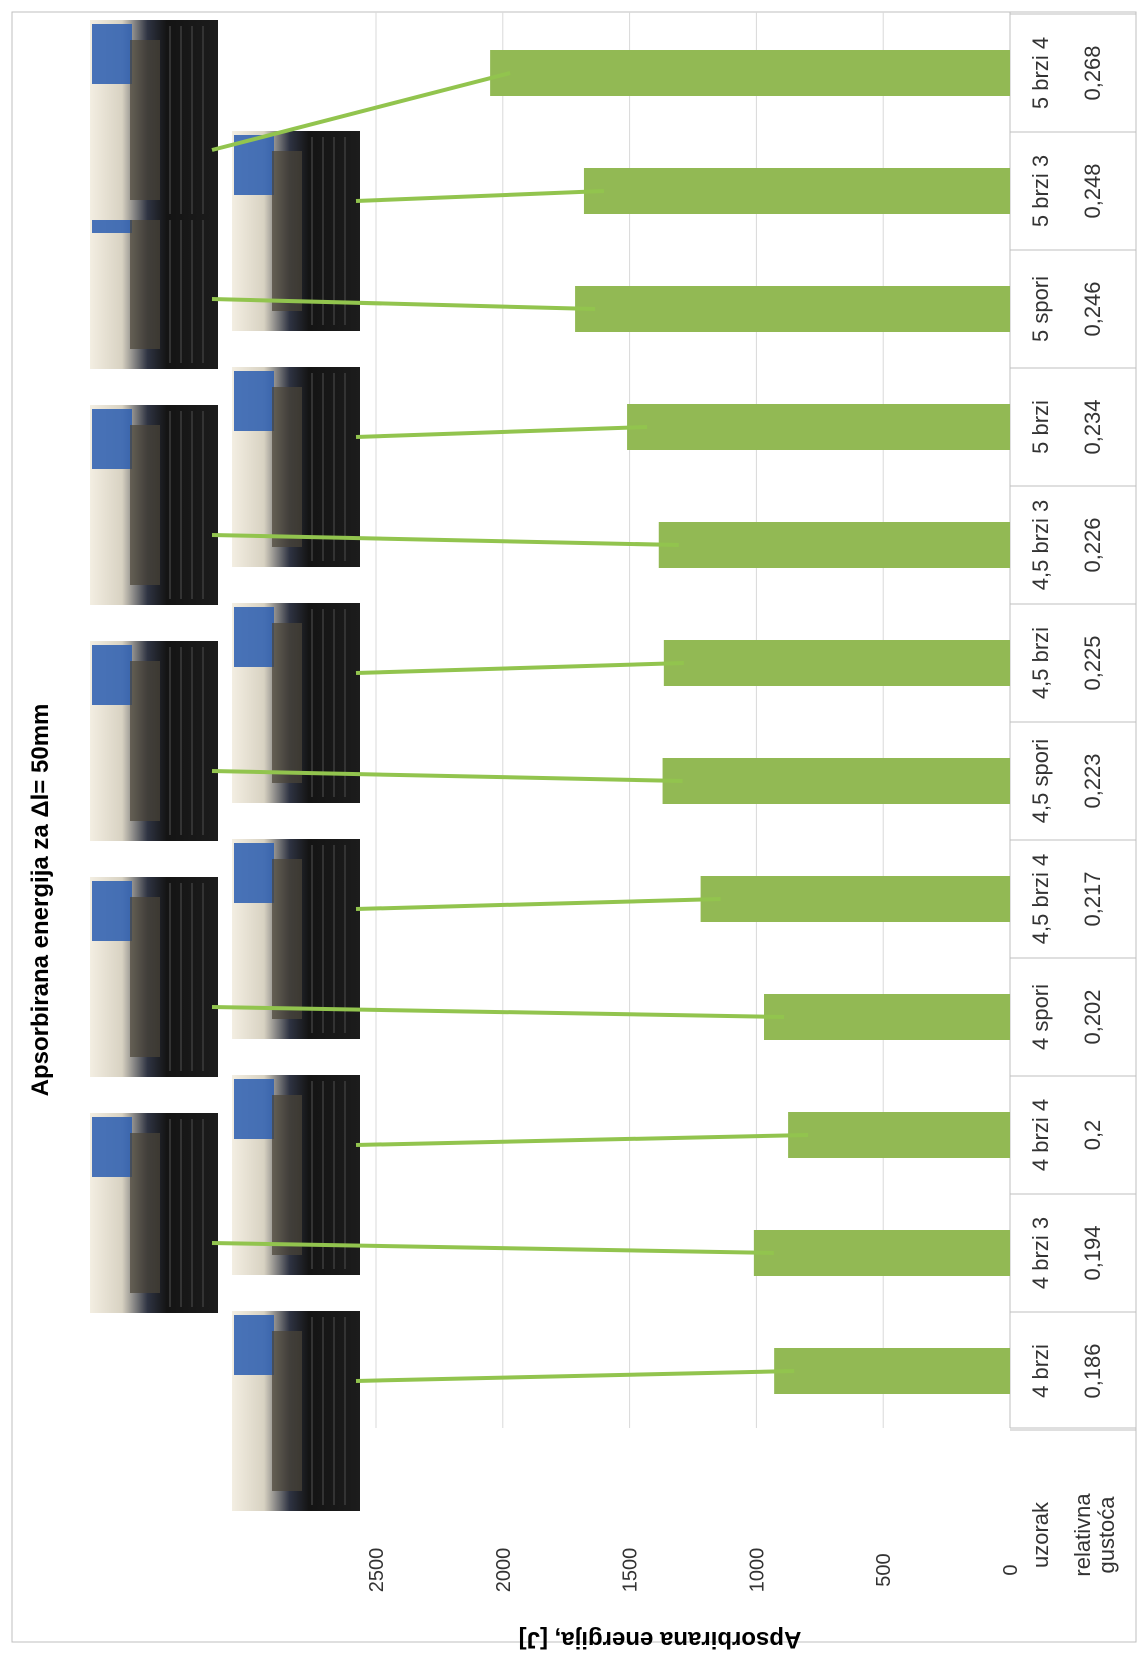  What do you see at coordinates (377, 1570) in the screenshot?
I see `y-tick-label: 2500` at bounding box center [377, 1570].